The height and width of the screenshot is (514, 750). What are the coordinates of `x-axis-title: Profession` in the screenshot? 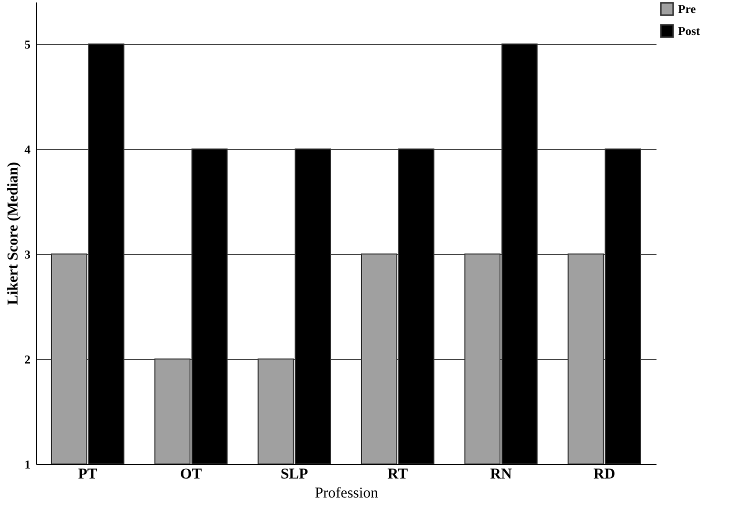 It's located at (346, 494).